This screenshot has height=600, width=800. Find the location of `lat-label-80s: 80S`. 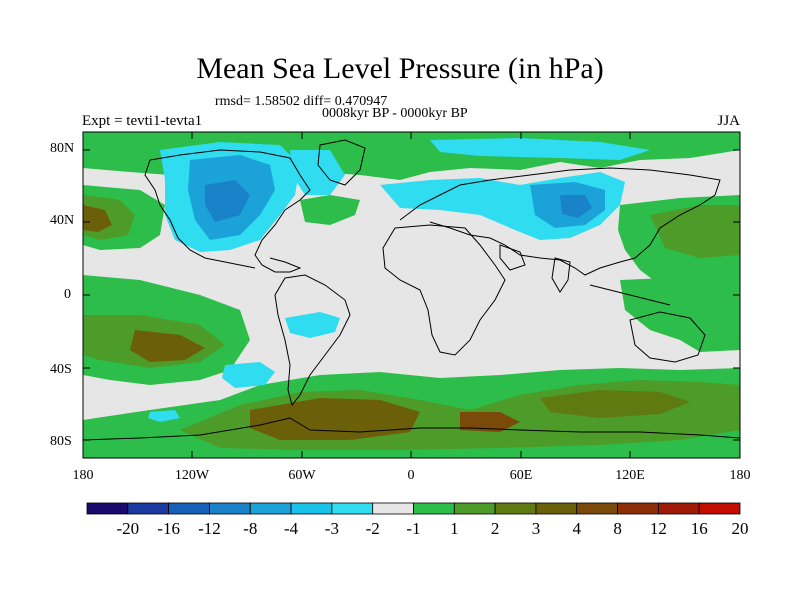

lat-label-80s: 80S is located at coordinates (61, 441).